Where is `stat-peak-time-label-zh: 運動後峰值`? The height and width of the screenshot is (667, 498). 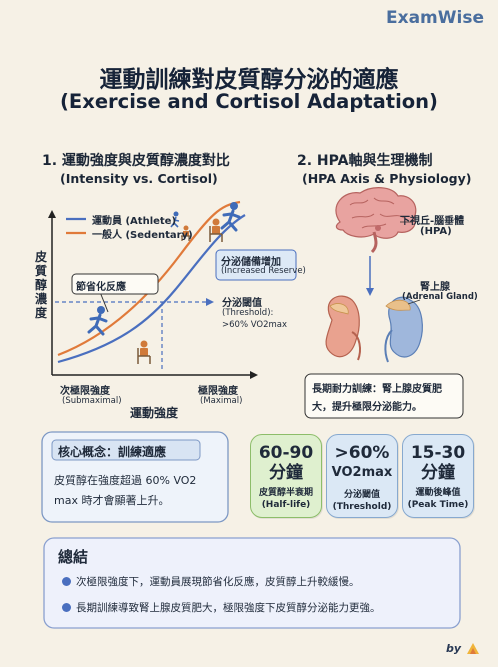
stat-peak-time-label-zh: 運動後峰值 is located at coordinates (438, 493).